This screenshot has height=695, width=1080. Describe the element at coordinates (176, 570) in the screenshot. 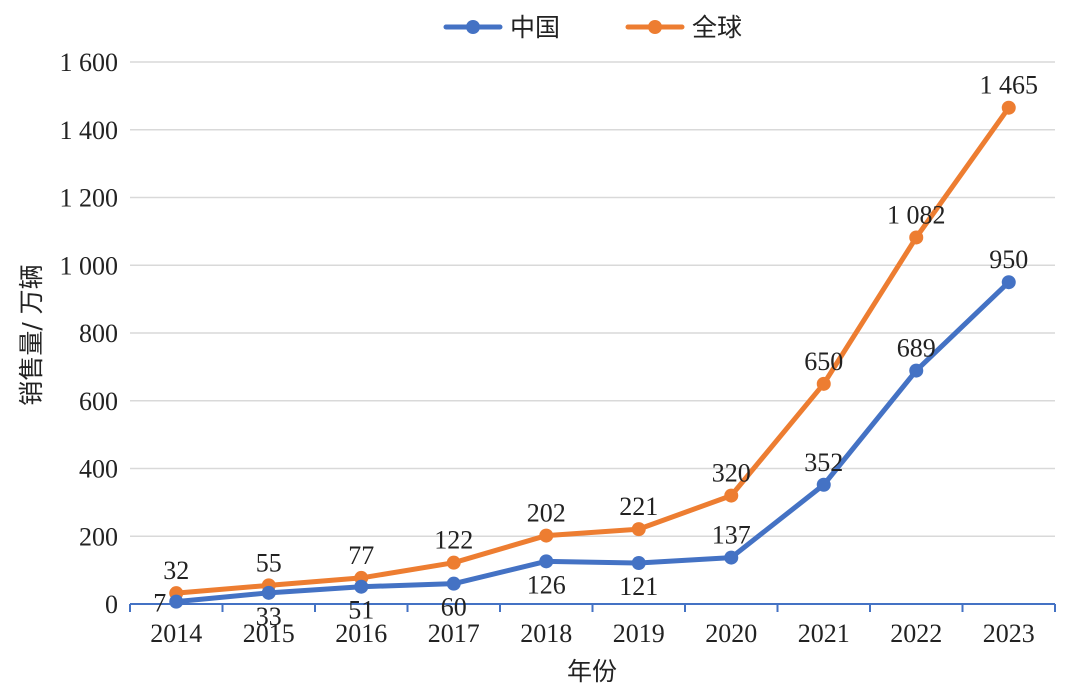

I see `data-label-global: 32` at that location.